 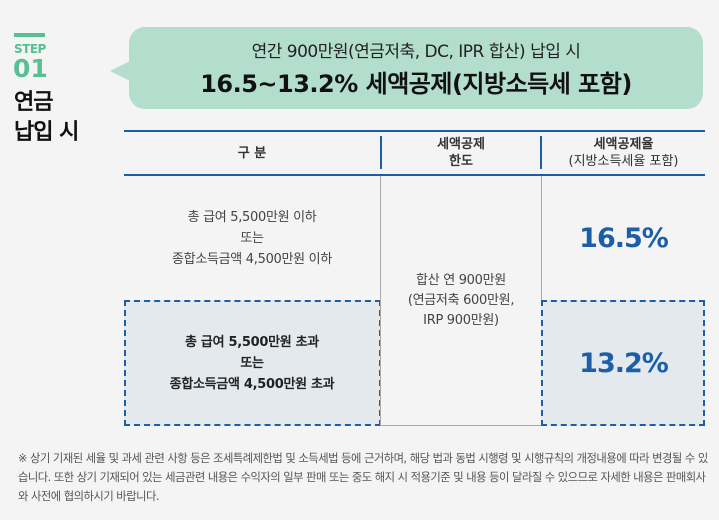 I want to click on table-top-border, so click(x=414, y=131).